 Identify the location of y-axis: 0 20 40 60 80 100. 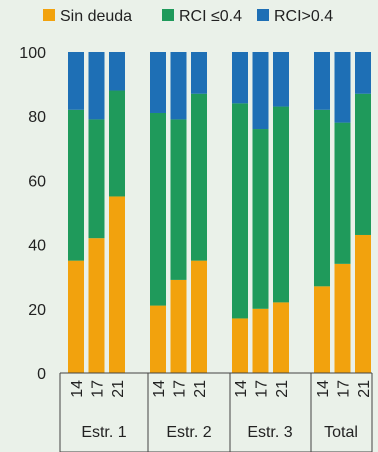
(32, 214).